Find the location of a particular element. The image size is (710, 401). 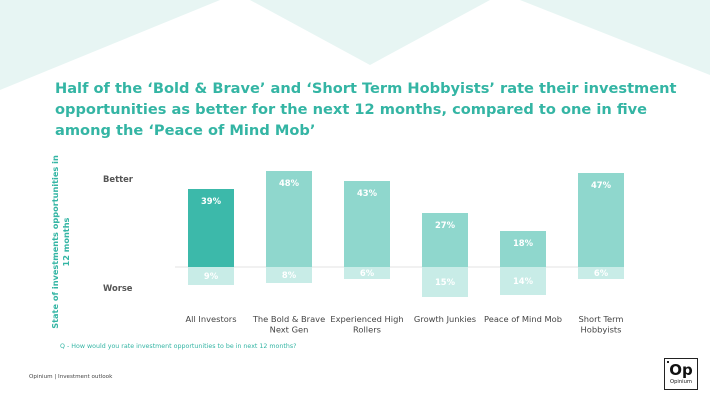

category-label: All Investors is located at coordinates (210, 319).